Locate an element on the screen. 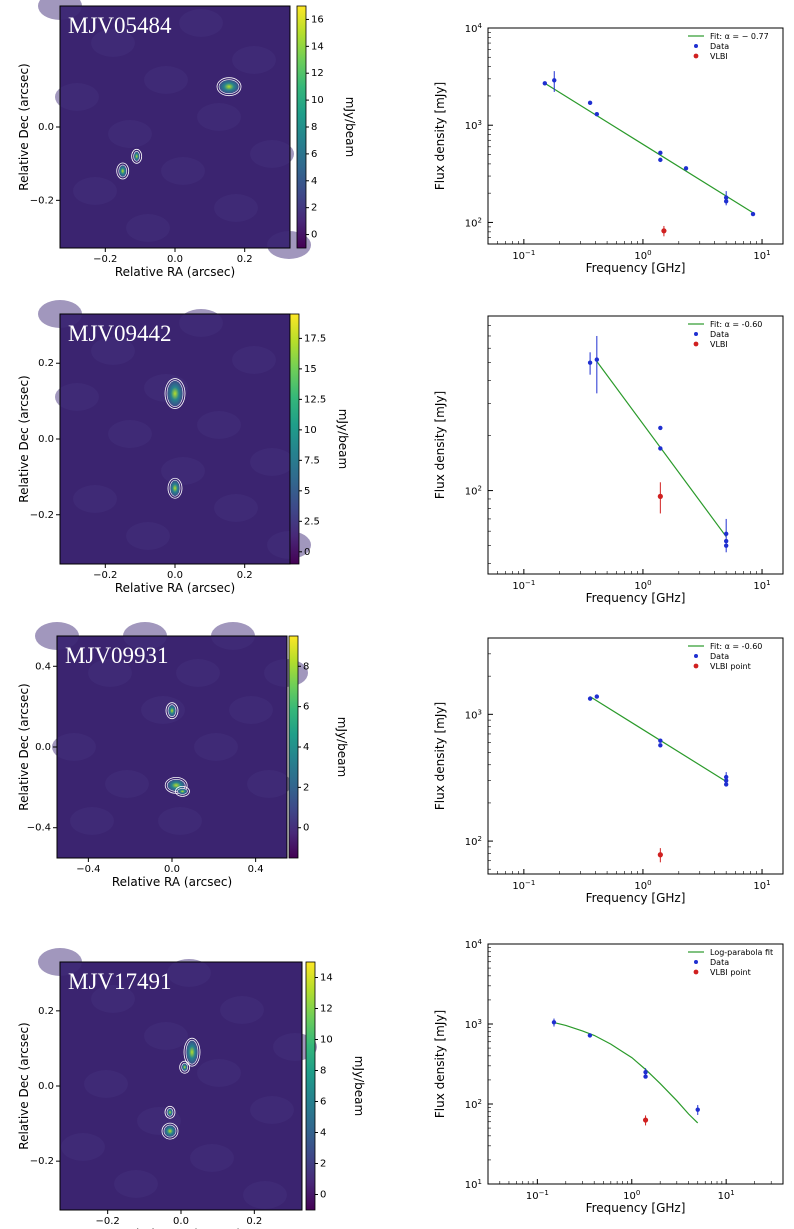  tick-exponent: 0 is located at coordinates (649, 883).